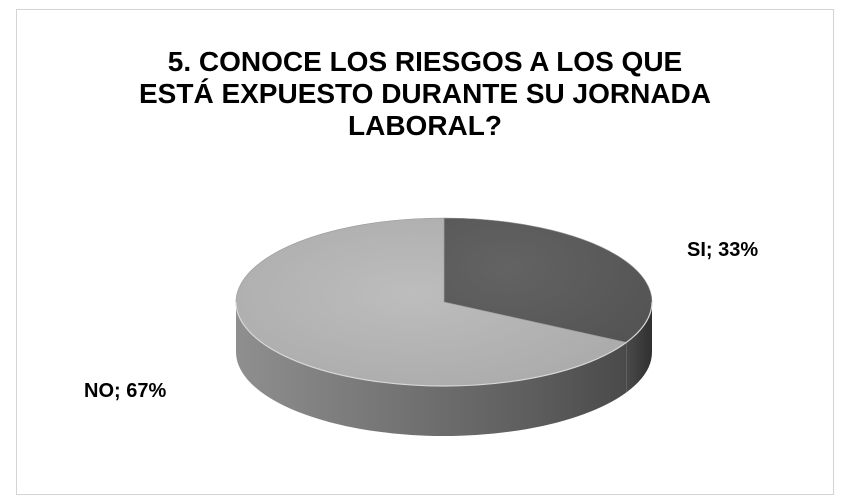 The height and width of the screenshot is (502, 841). What do you see at coordinates (639, 347) in the screenshot?
I see `pie-side-si` at bounding box center [639, 347].